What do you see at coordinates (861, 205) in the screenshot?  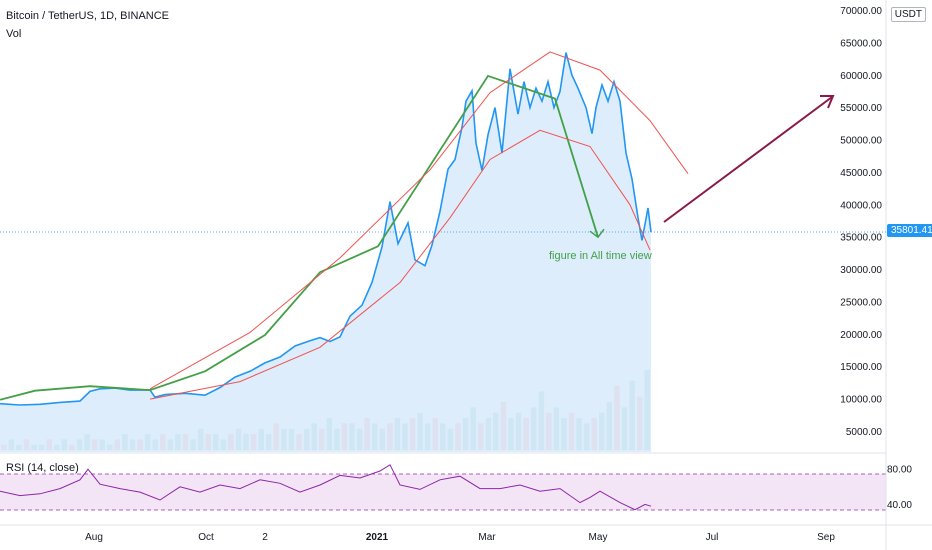 I see `price-tick-label: 40000.00` at bounding box center [861, 205].